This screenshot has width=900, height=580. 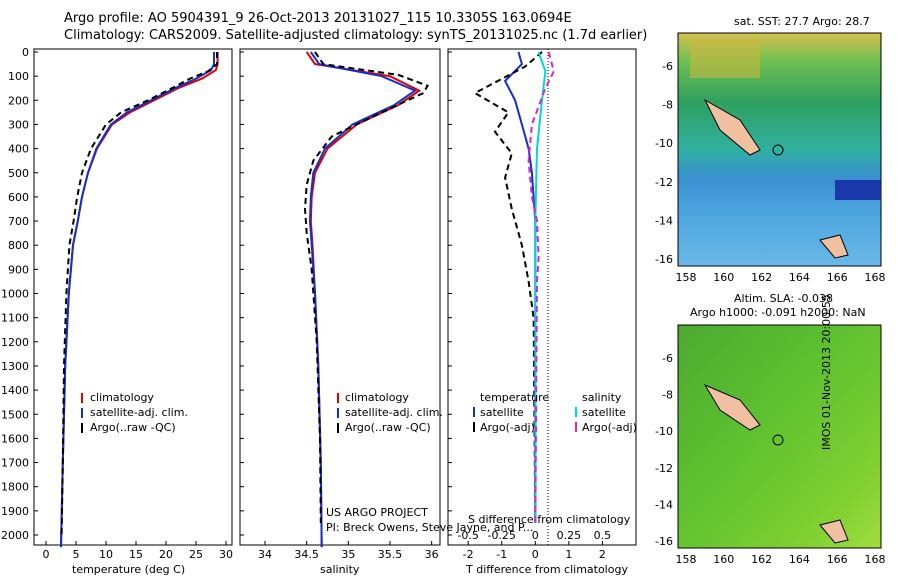 I want to click on depth-tick-label: 1600, so click(x=15, y=438).